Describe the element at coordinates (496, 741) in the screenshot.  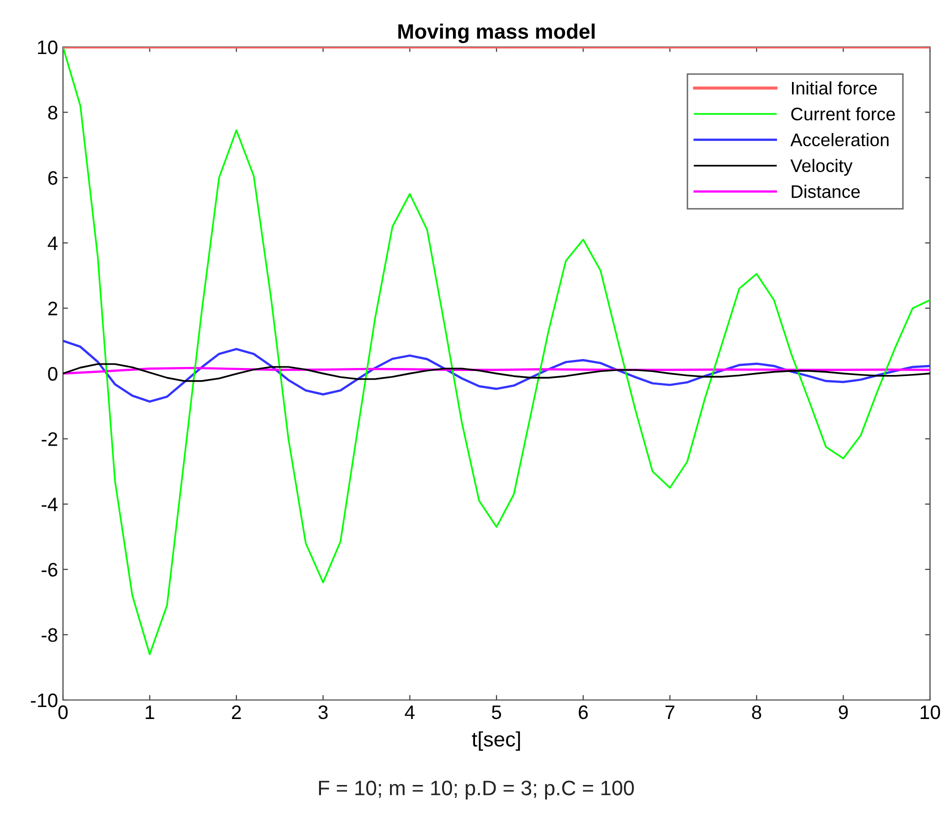
I see `x-axis-title: t[sec]` at that location.